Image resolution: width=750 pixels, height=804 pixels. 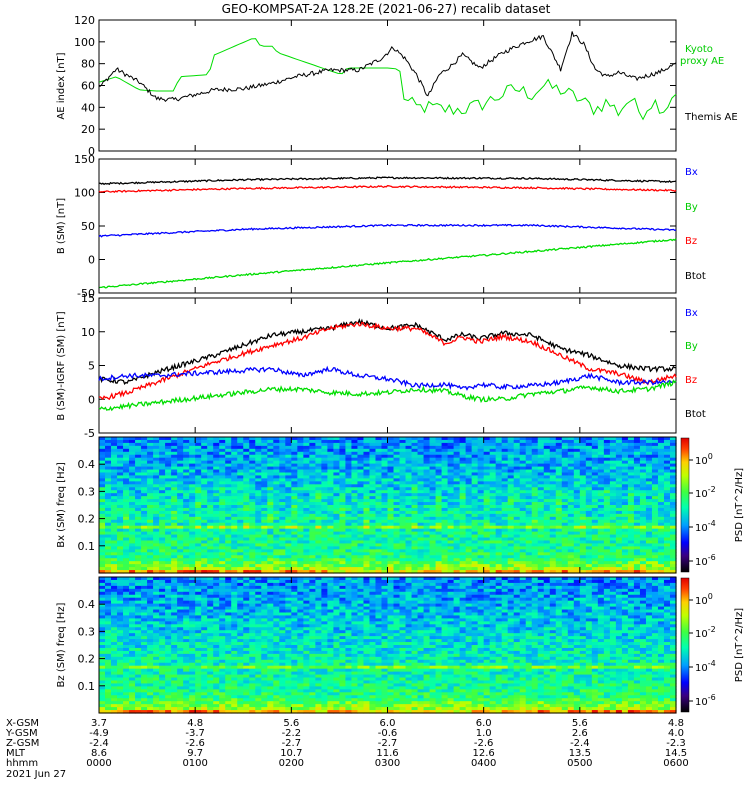 I want to click on y-tick-label: 120, so click(x=84, y=20).